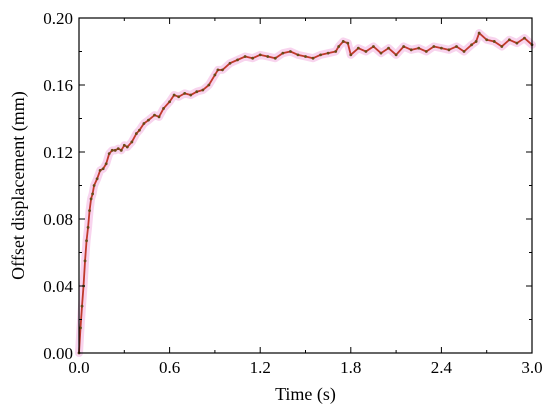 This screenshot has height=410, width=550. What do you see at coordinates (531, 367) in the screenshot?
I see `x-tick-label: 3.0` at bounding box center [531, 367].